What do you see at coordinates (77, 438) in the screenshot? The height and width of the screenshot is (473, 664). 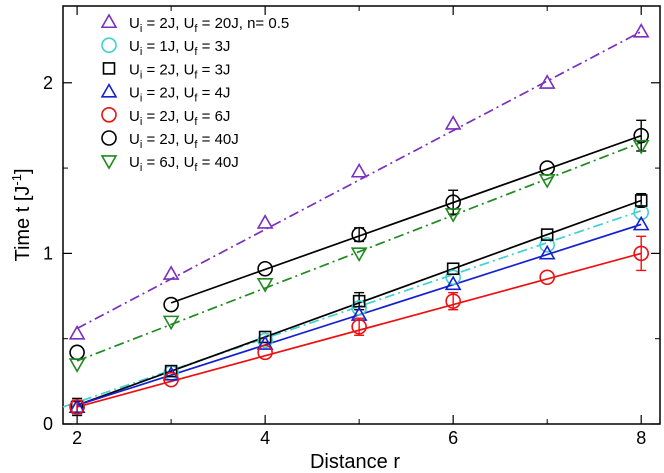 I see `x-tick-label: 2` at bounding box center [77, 438].